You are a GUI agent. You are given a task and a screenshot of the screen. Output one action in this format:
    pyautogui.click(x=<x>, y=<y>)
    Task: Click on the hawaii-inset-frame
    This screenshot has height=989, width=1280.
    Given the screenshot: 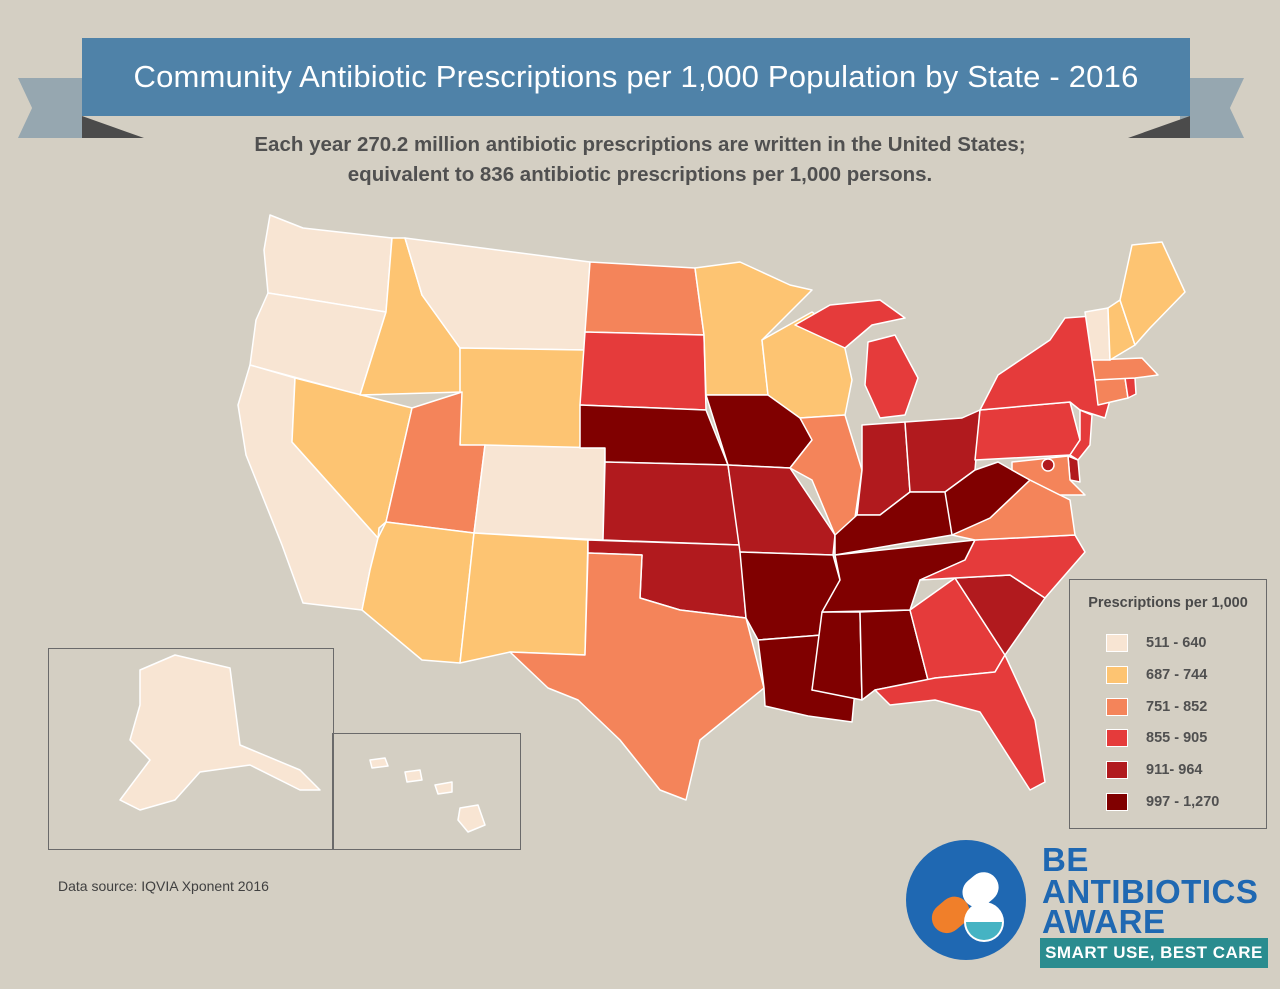 What is the action you would take?
    pyautogui.click(x=426, y=791)
    